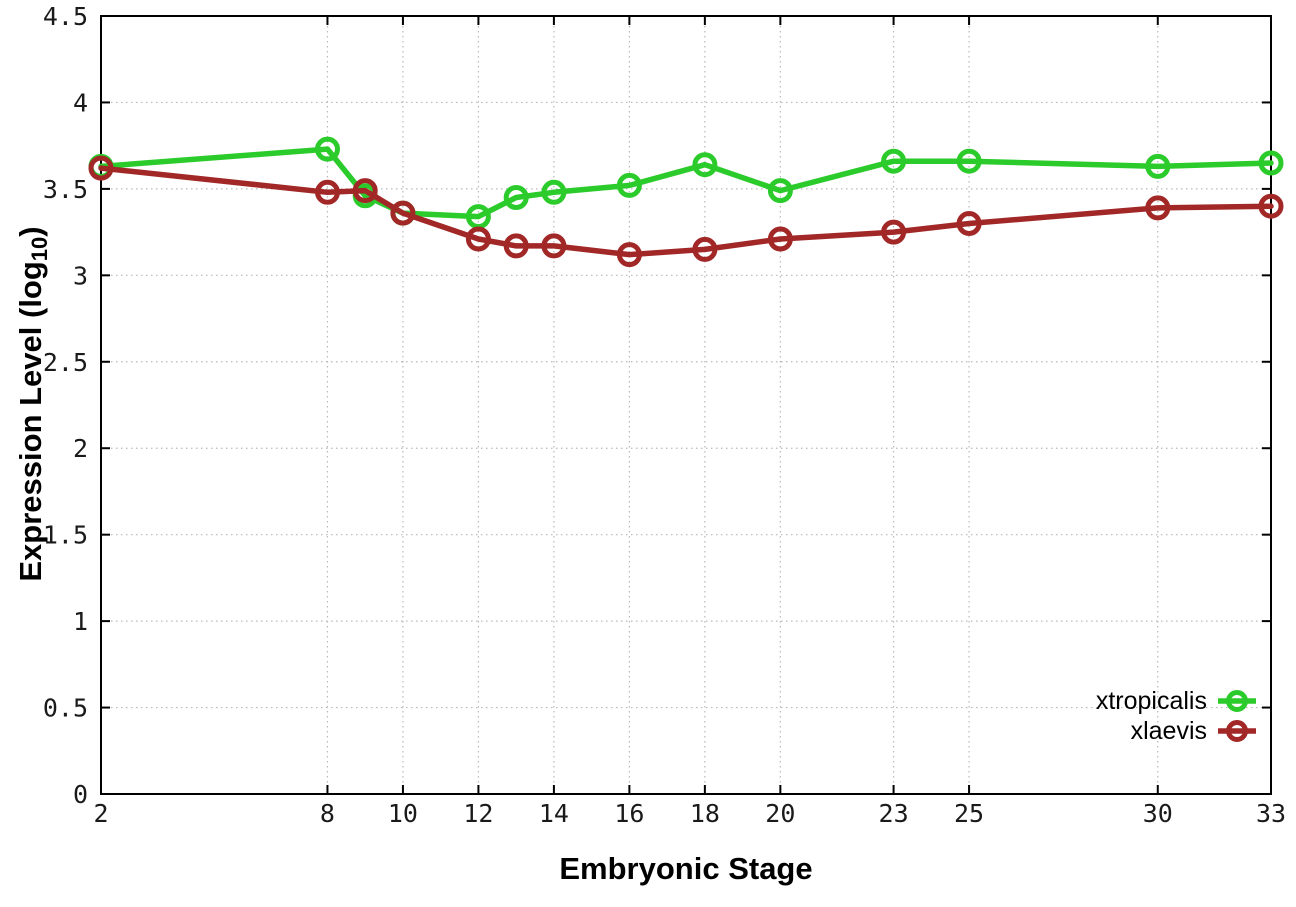 This screenshot has width=1296, height=907. Describe the element at coordinates (894, 813) in the screenshot. I see `svg-text: 23` at that location.